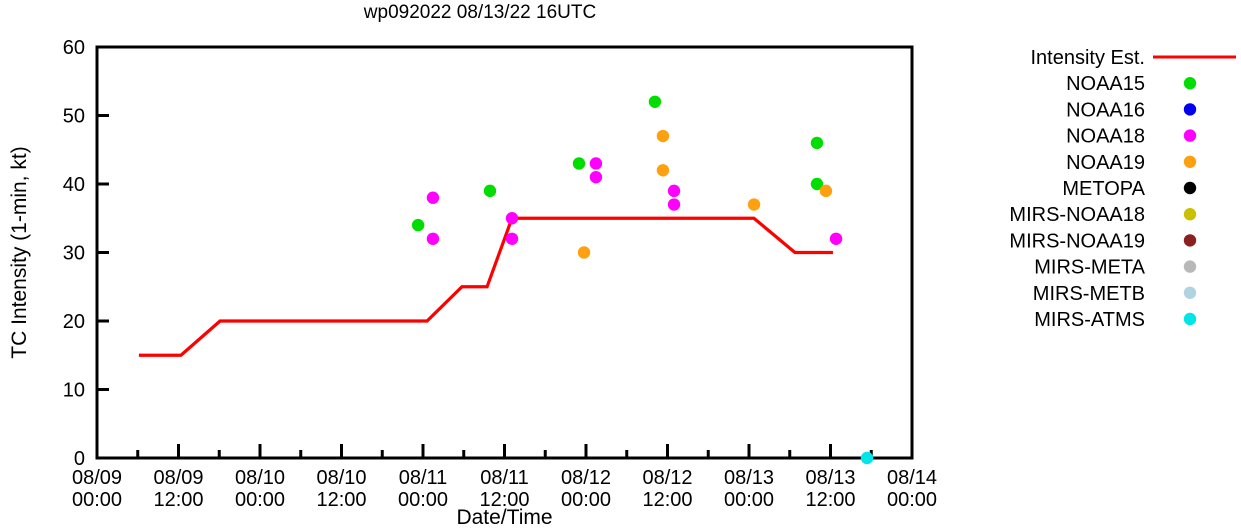 Image resolution: width=1241 pixels, height=529 pixels. What do you see at coordinates (1089, 294) in the screenshot?
I see `legend-label: MIRS-METB` at bounding box center [1089, 294].